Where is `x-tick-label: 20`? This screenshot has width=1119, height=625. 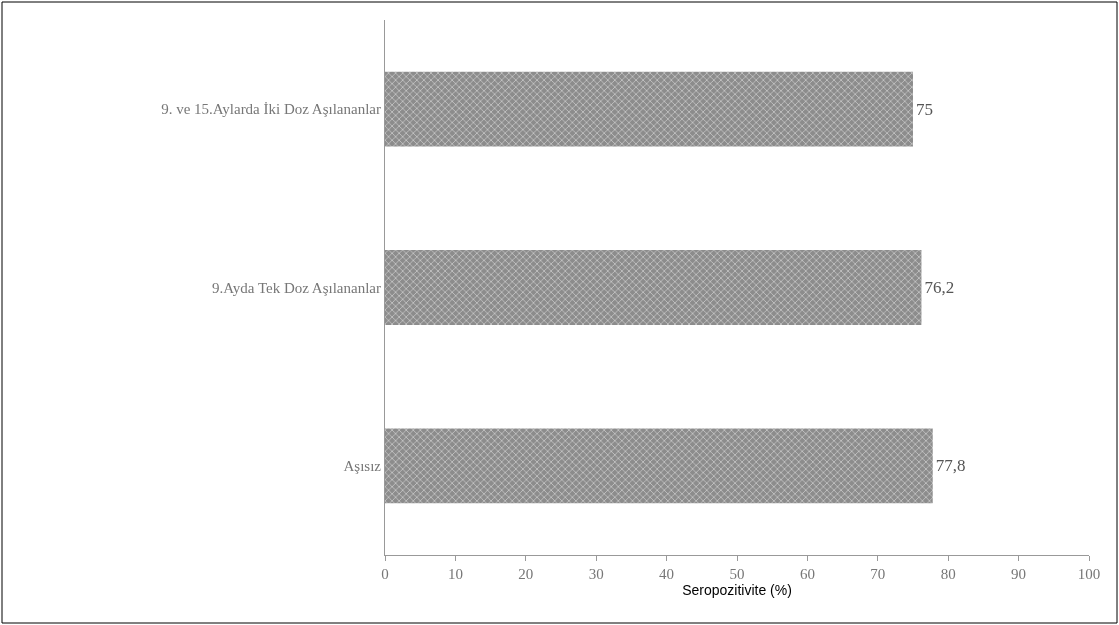
x-tick-label: 20 is located at coordinates (526, 574).